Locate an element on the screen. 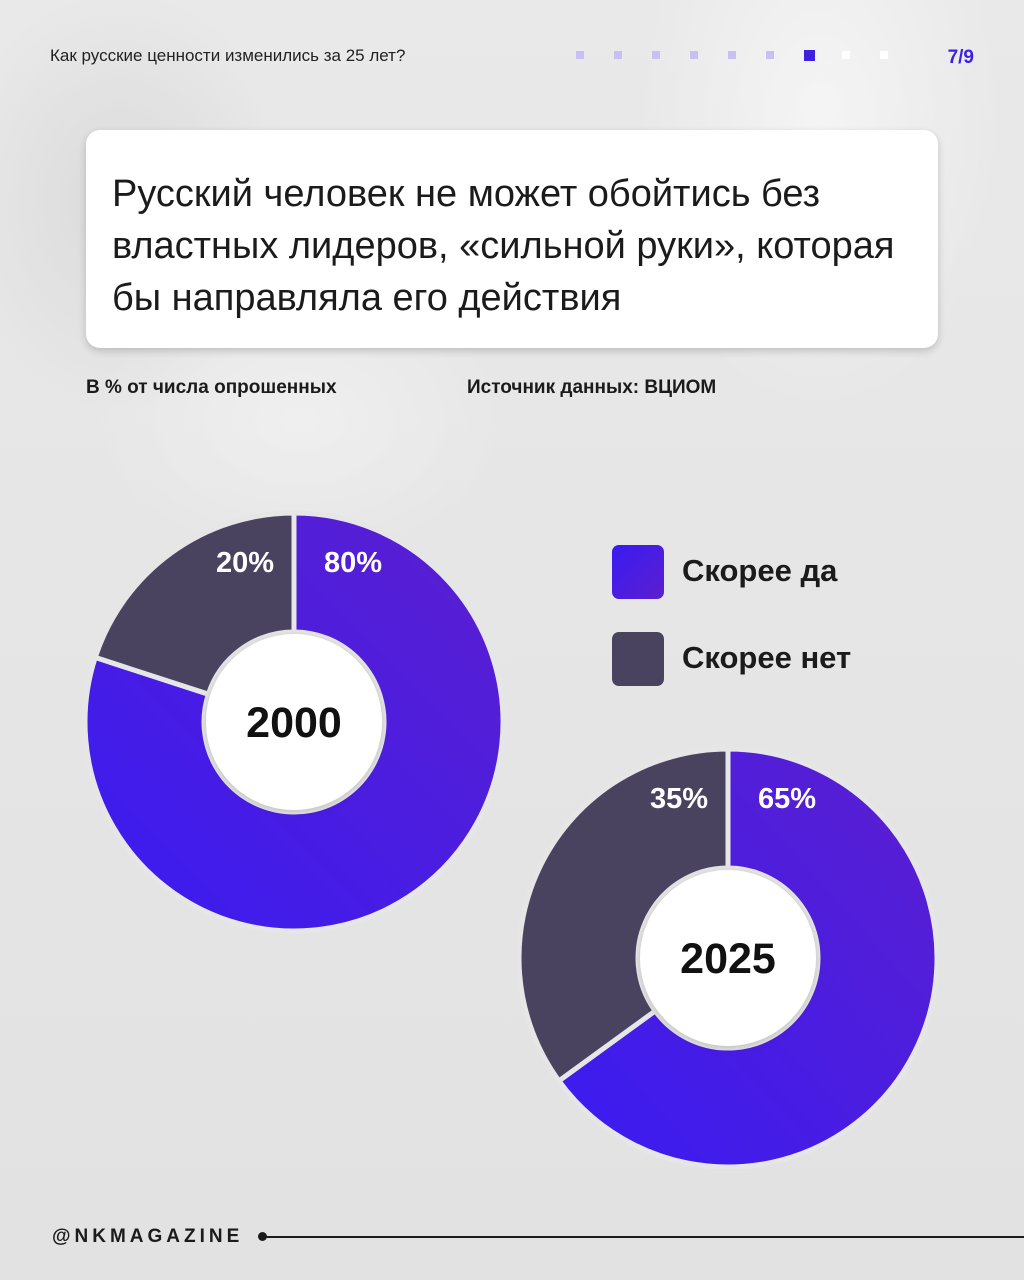 The height and width of the screenshot is (1280, 1024). slice-no-2025 is located at coordinates (623, 915).